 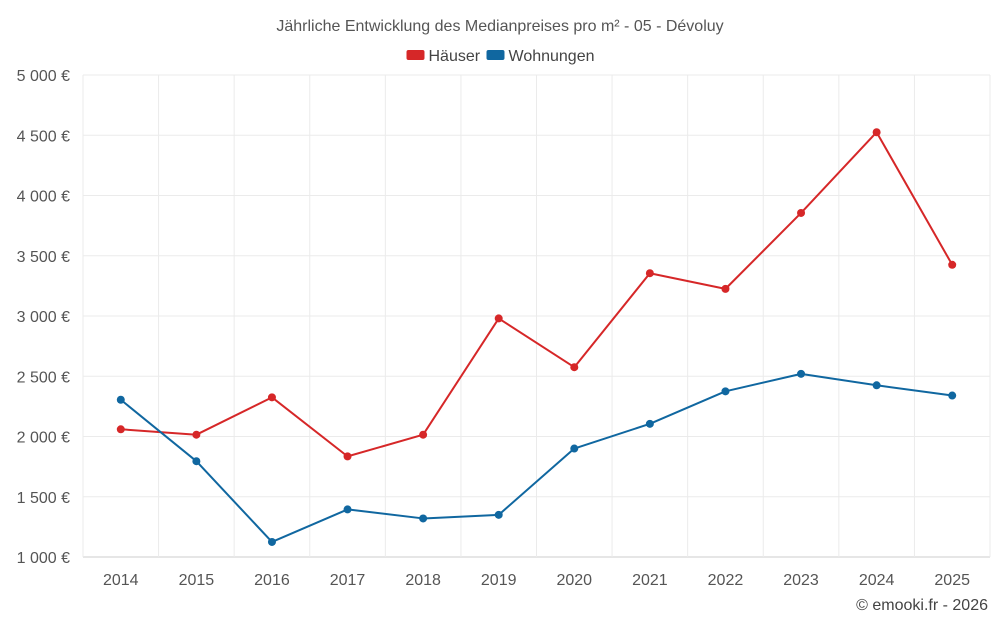 I want to click on x-tick-label: 2024, so click(x=877, y=580).